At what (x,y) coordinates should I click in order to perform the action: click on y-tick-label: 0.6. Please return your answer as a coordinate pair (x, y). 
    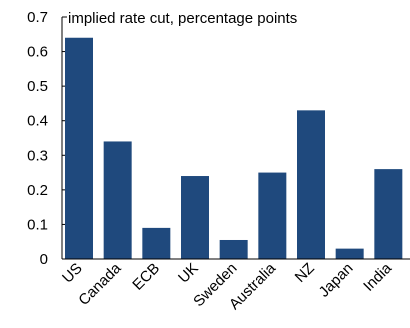
    Looking at the image, I should click on (37, 52).